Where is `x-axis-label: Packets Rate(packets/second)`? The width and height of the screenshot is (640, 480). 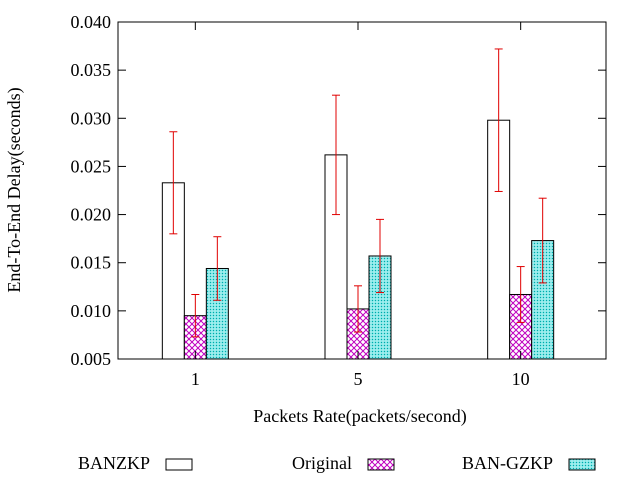
x-axis-label: Packets Rate(packets/second) is located at coordinates (359, 416).